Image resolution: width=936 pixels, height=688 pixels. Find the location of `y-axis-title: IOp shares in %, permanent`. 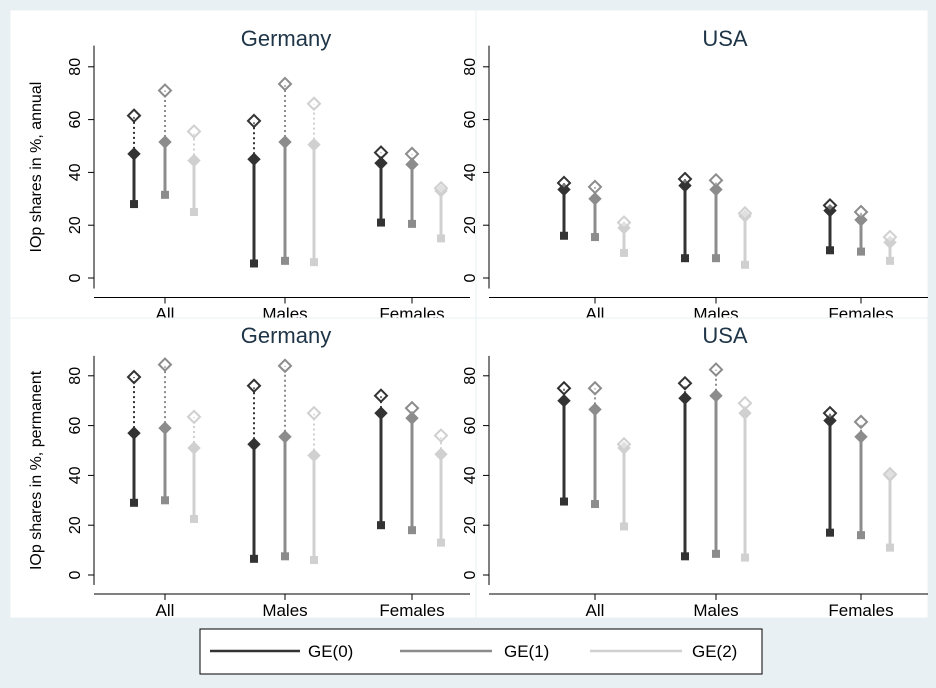

y-axis-title: IOp shares in %, permanent is located at coordinates (36, 470).